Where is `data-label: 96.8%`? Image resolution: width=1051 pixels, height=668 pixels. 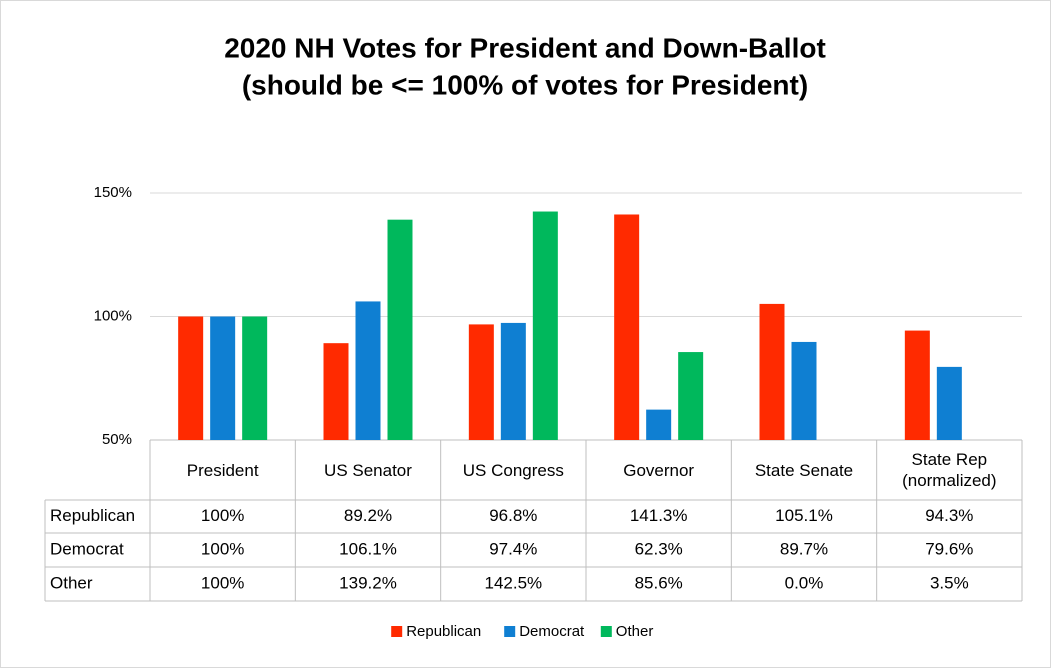 data-label: 96.8% is located at coordinates (513, 515).